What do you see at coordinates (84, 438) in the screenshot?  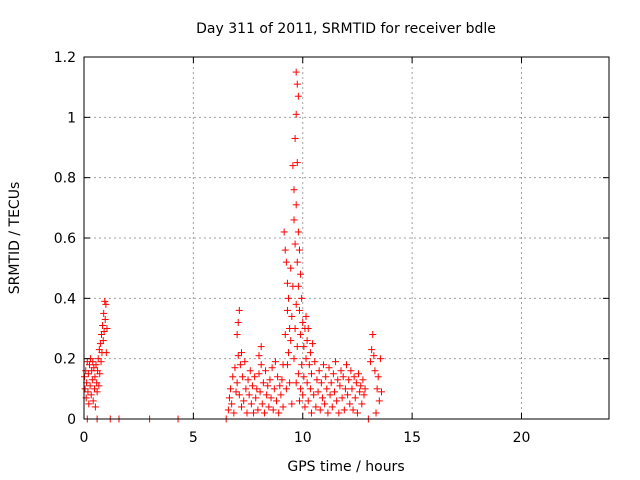 I see `x-tick-label: 0` at bounding box center [84, 438].